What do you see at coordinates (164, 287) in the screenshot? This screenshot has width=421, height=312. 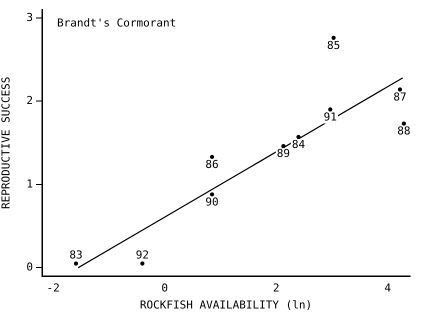 I see `x-tick-label: 0` at bounding box center [164, 287].